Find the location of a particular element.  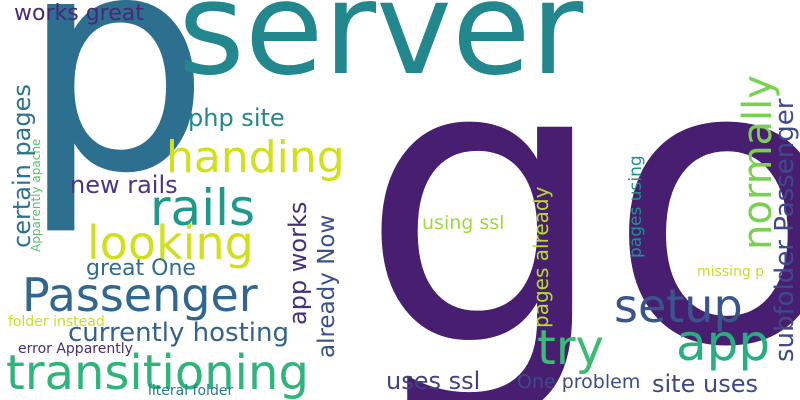

word-currently-hosting: currently hosting is located at coordinates (178, 333).